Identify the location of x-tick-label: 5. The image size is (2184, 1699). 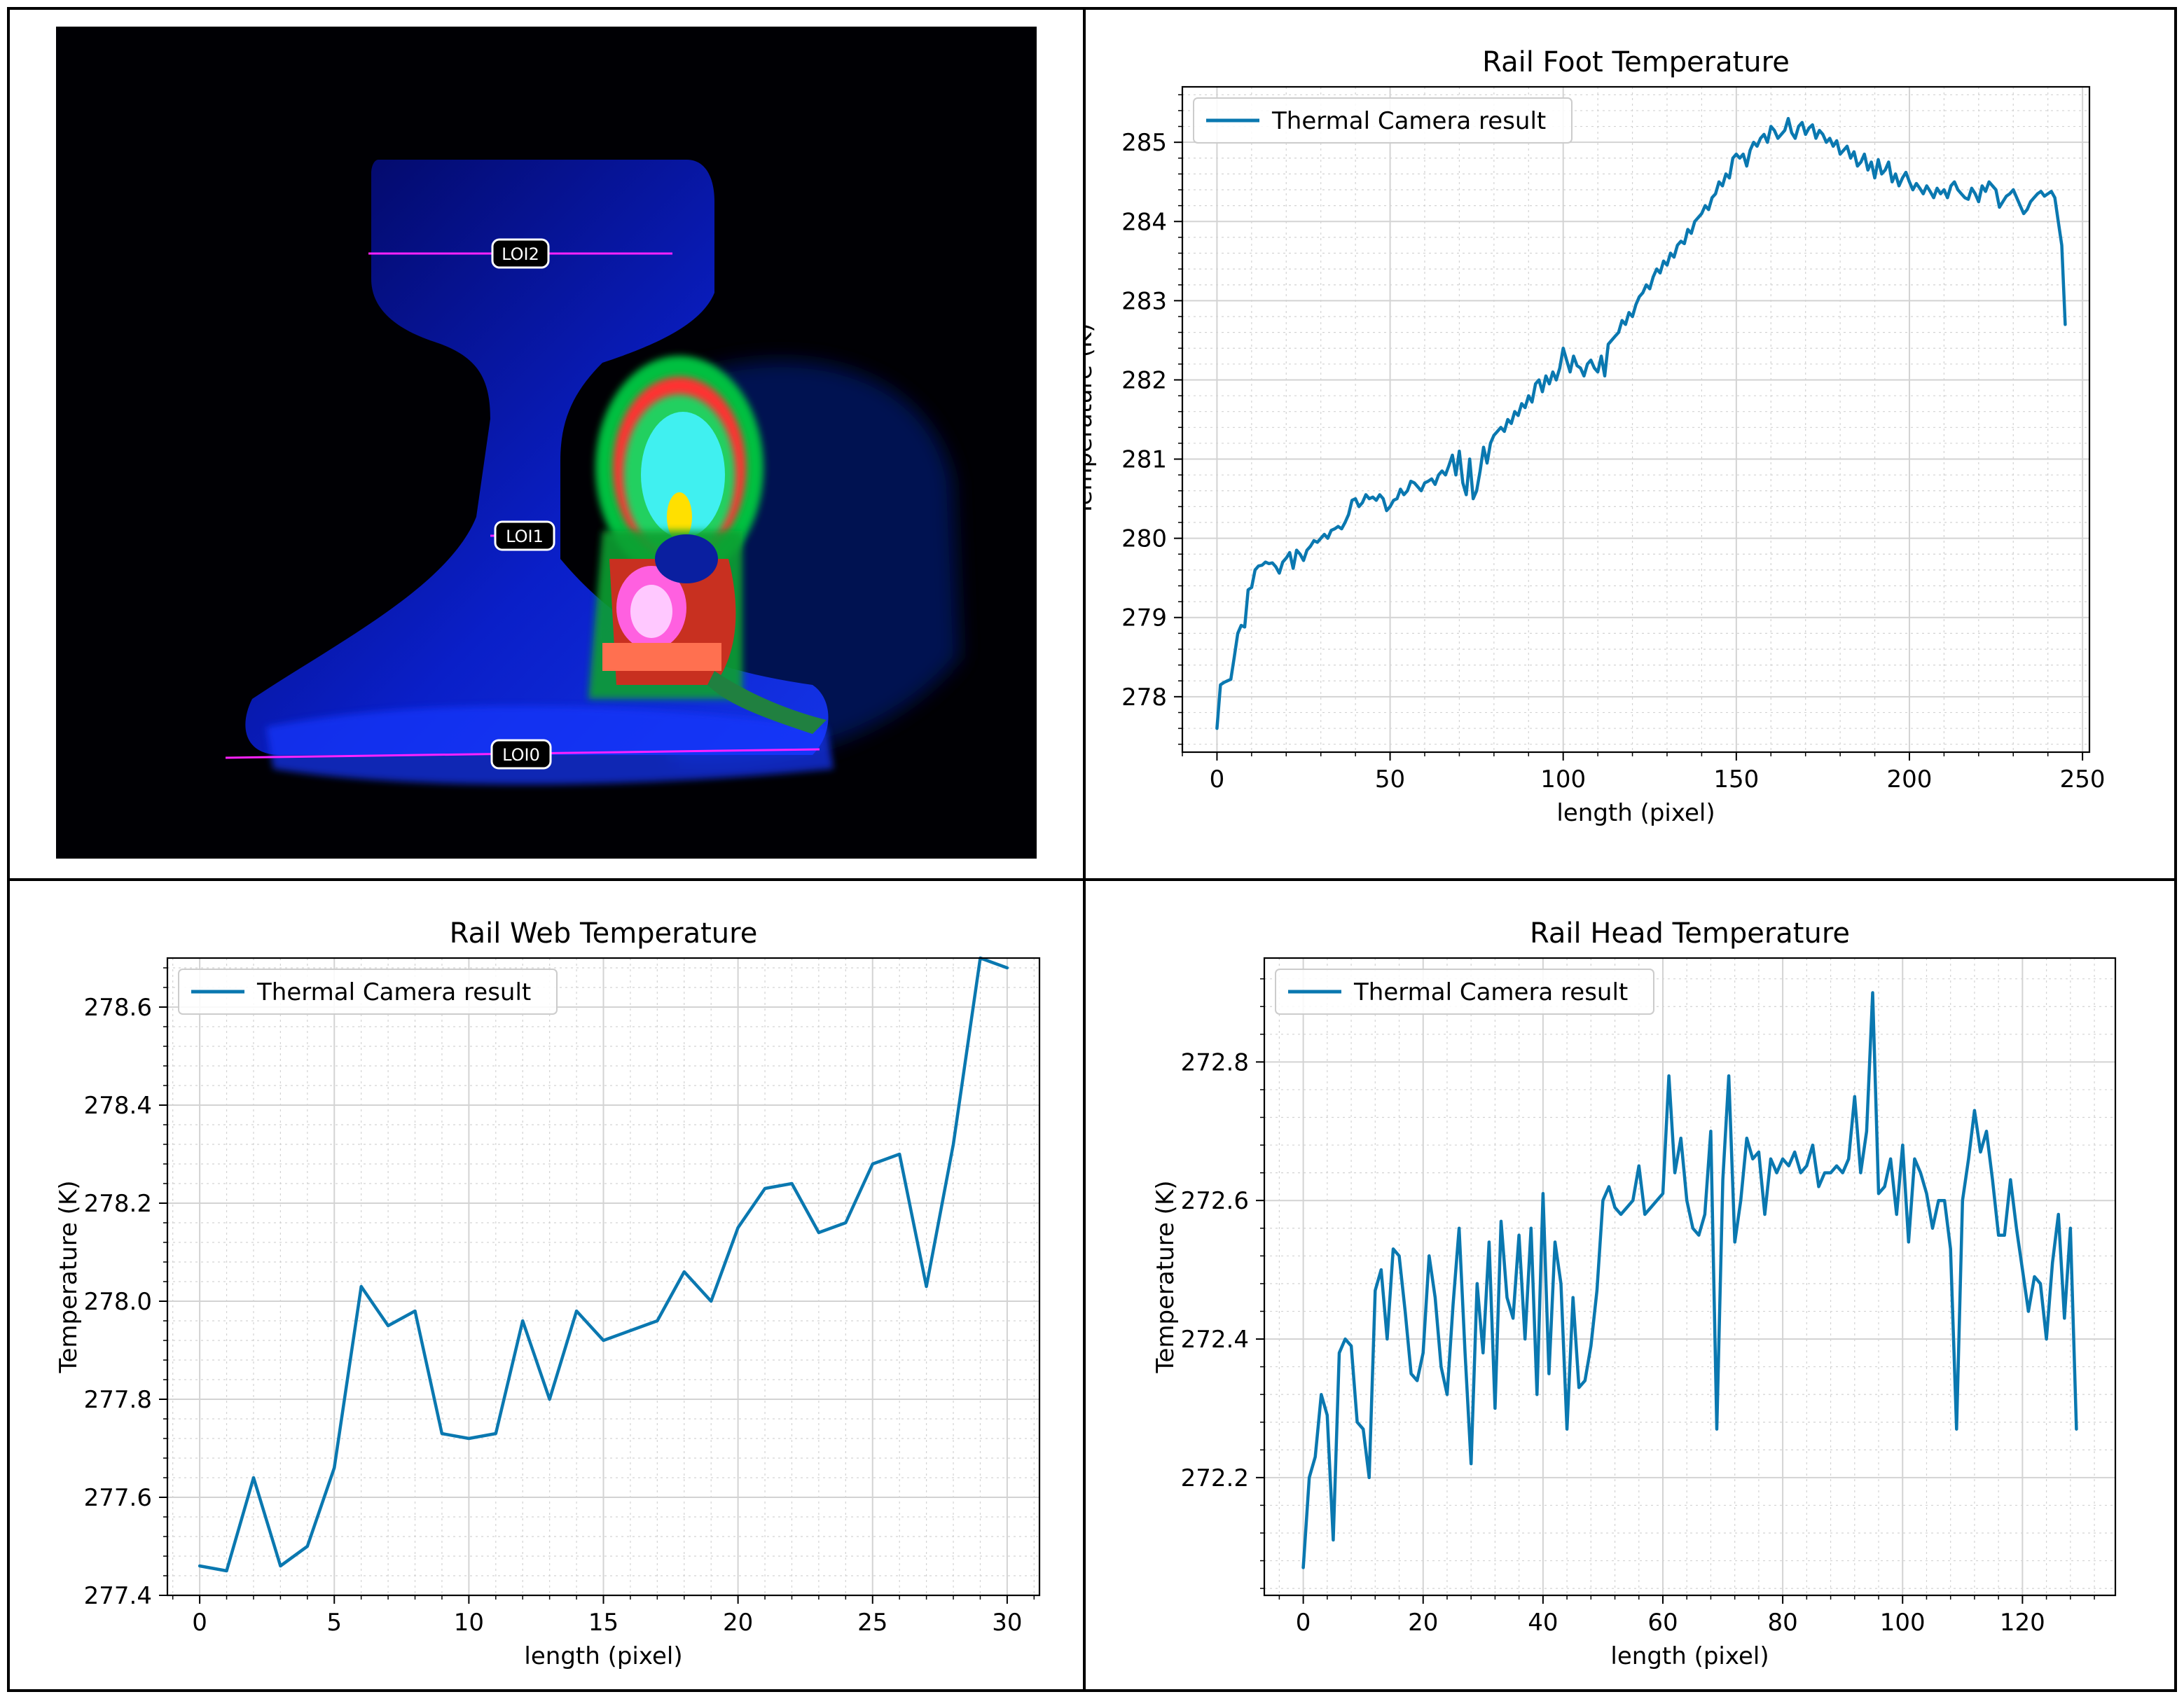
(334, 1623).